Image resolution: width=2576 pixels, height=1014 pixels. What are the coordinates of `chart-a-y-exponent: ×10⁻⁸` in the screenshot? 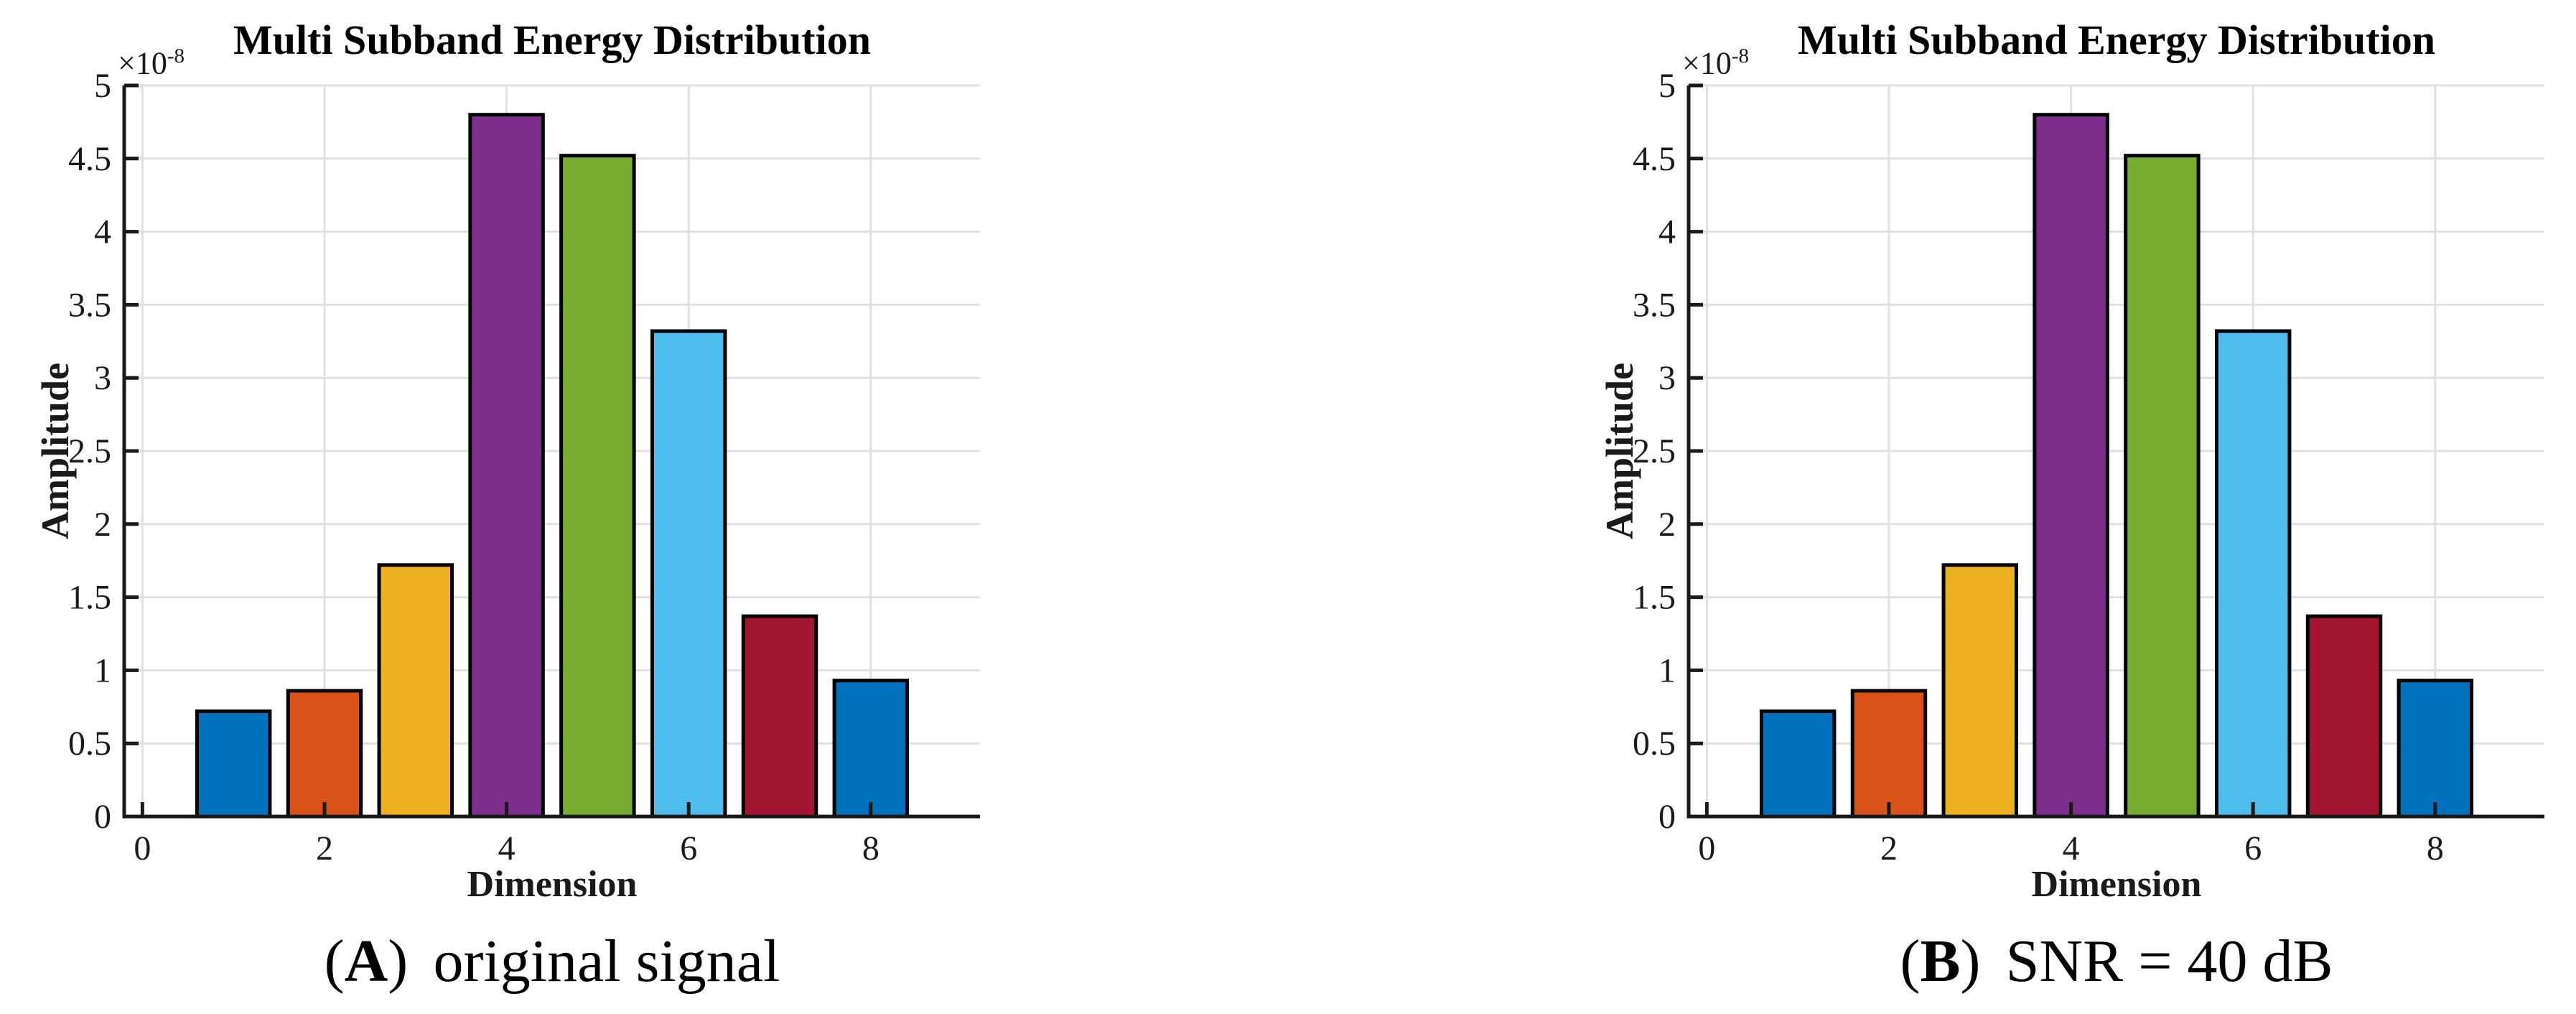 It's located at (151, 63).